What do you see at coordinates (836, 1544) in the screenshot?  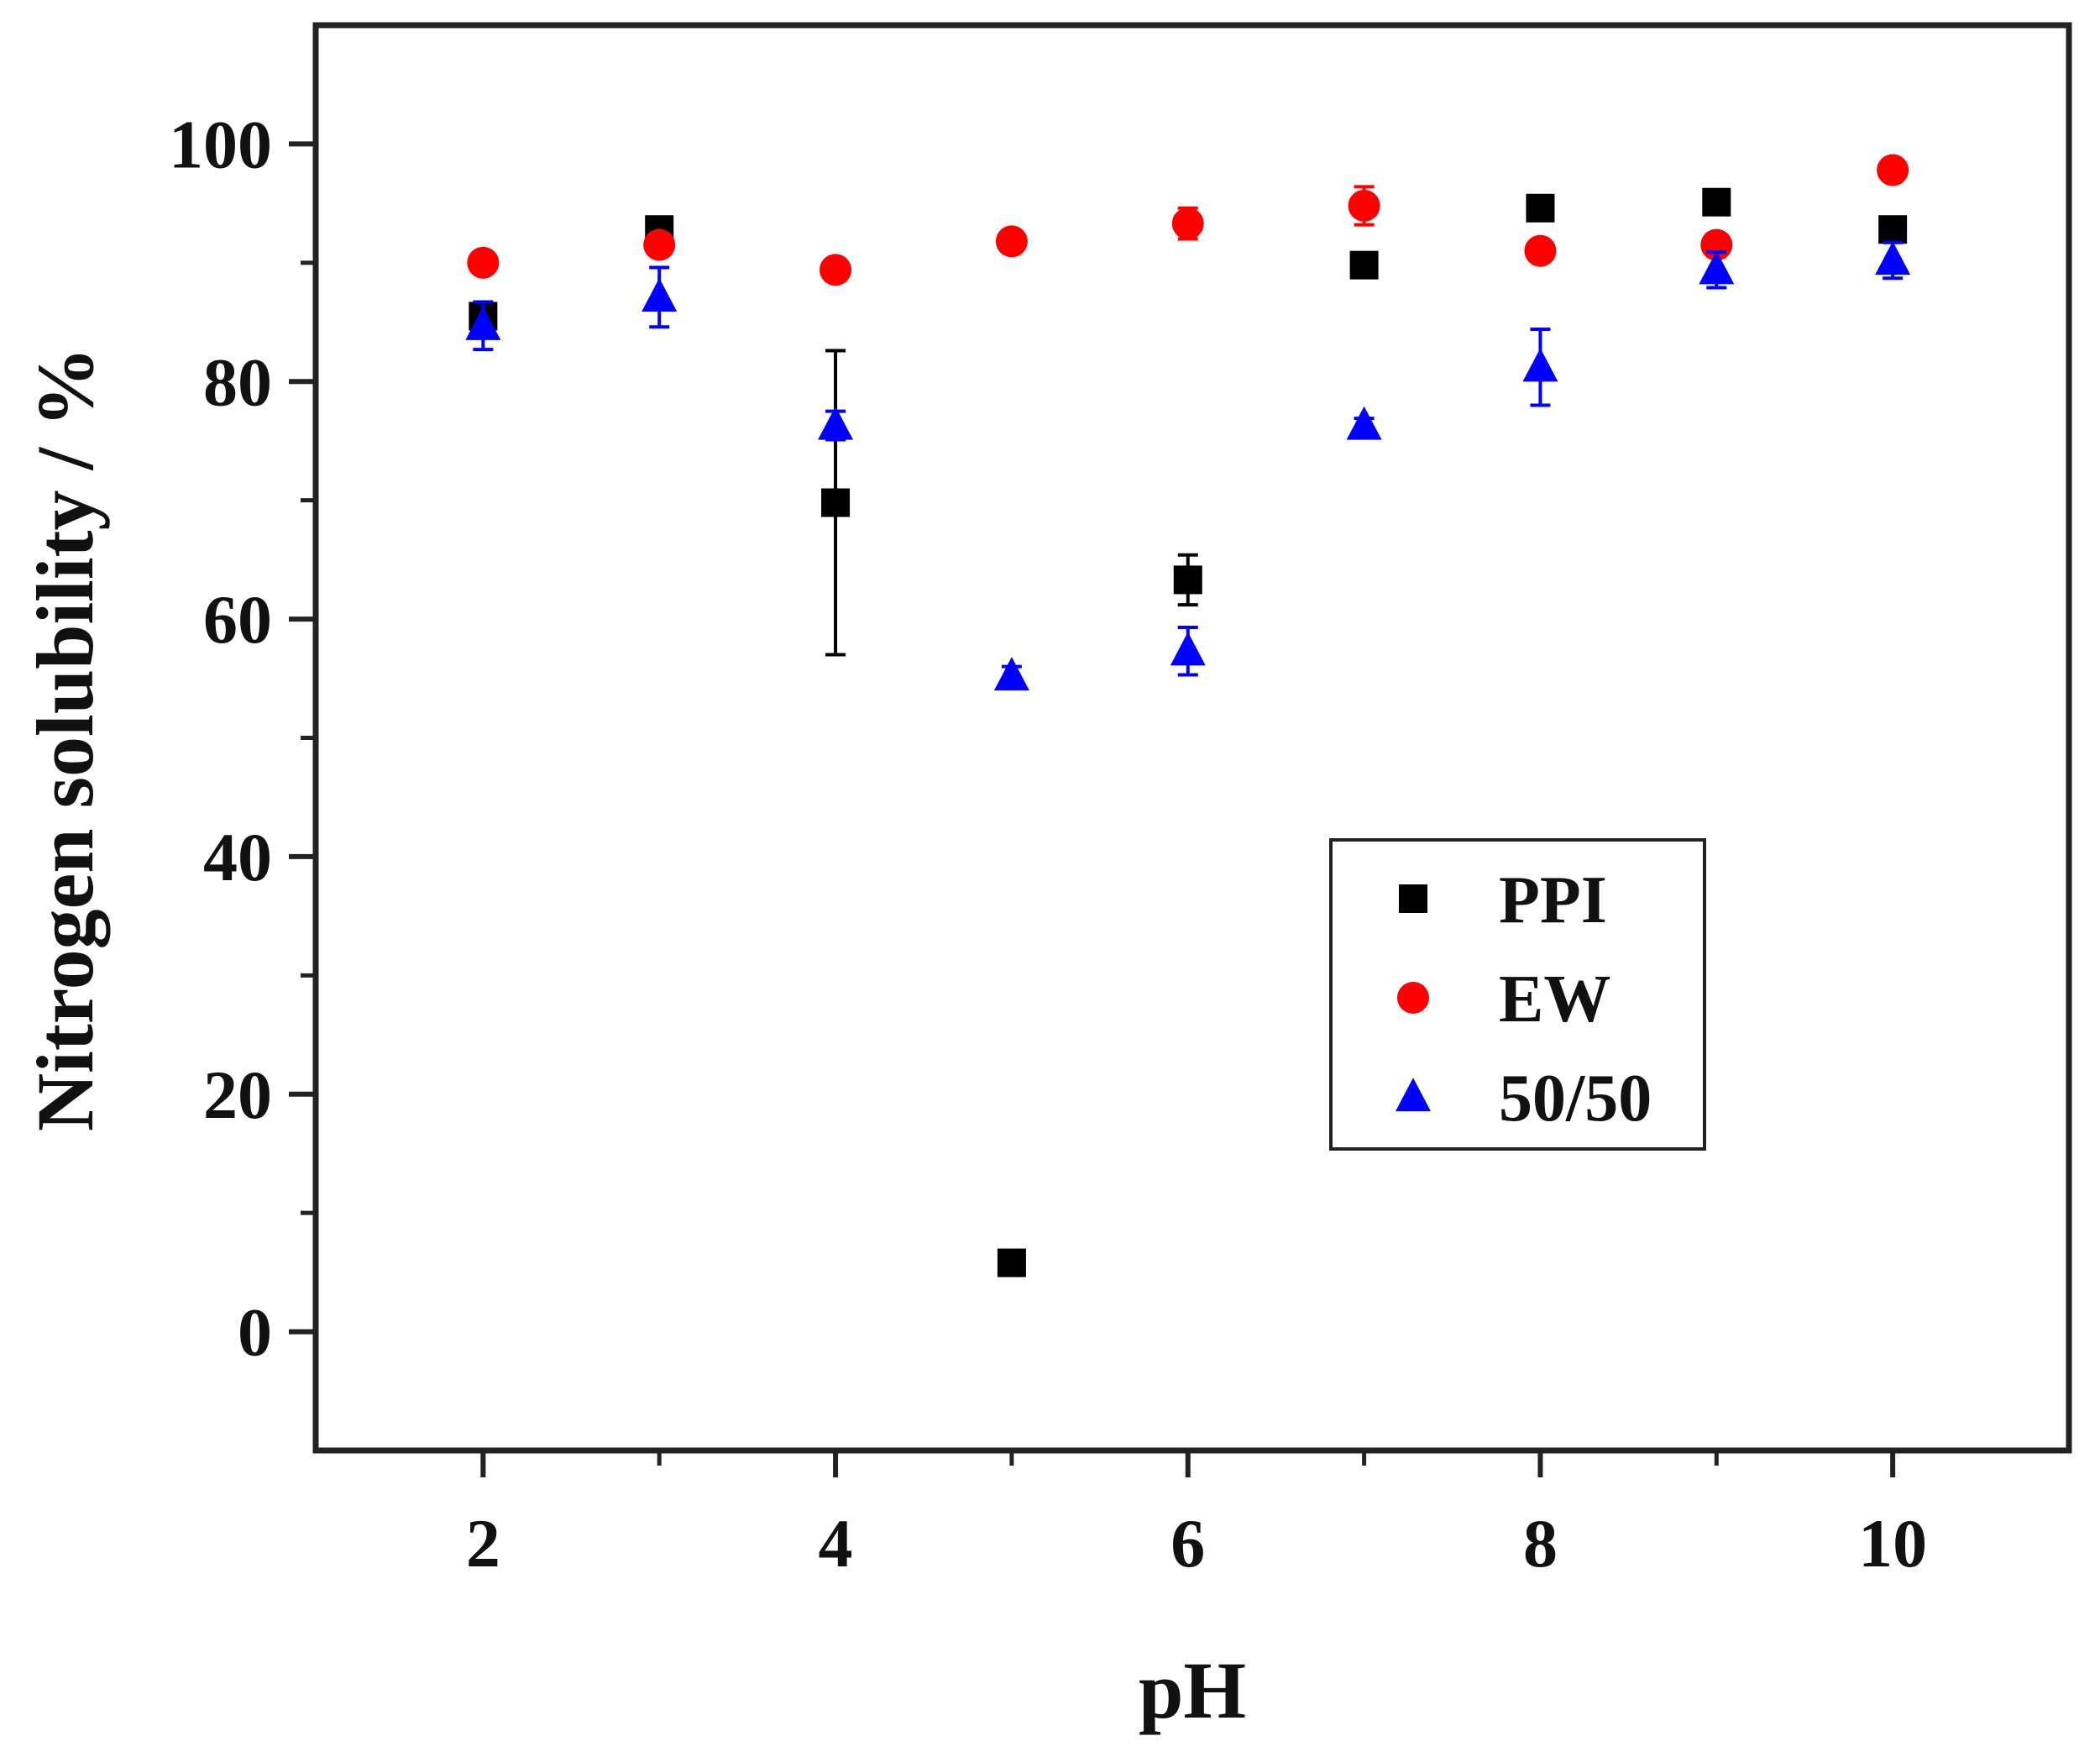 I see `x-tick-label: 4` at bounding box center [836, 1544].